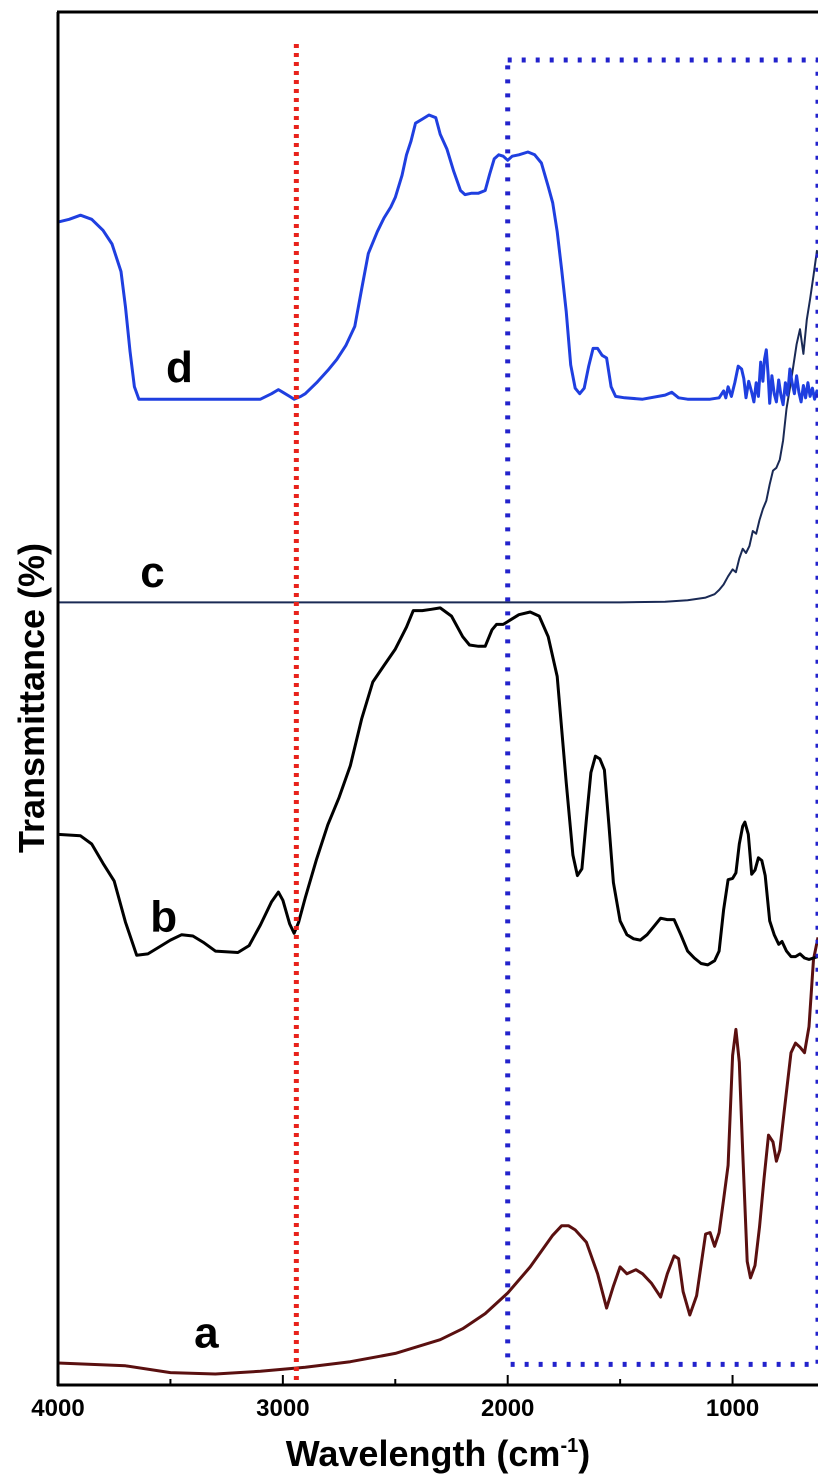  I want to click on curve-label-d: d, so click(179, 367).